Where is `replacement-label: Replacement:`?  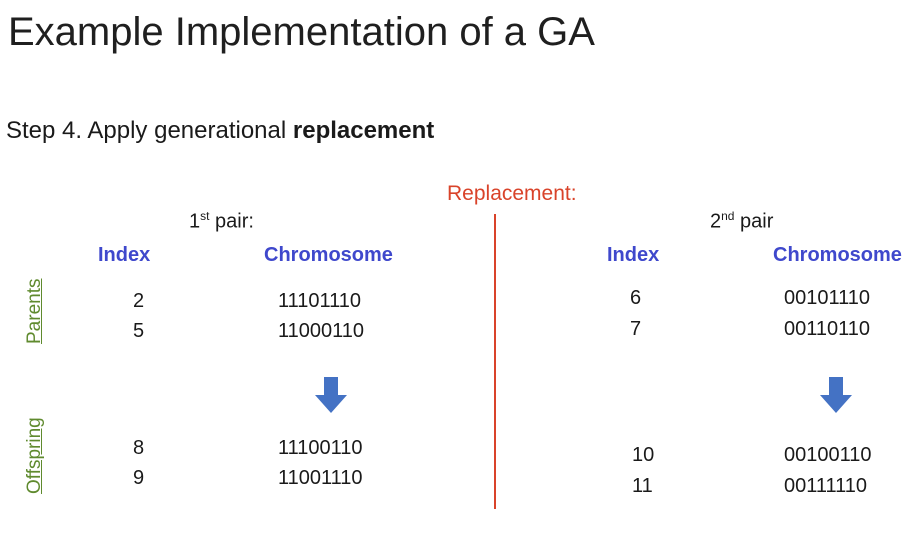
replacement-label: Replacement: is located at coordinates (512, 193).